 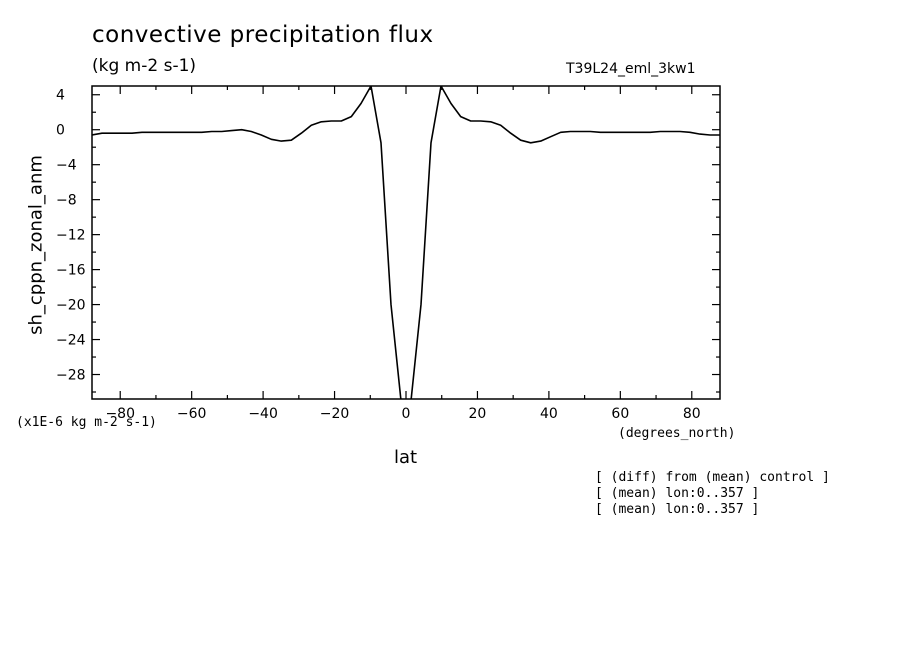 I want to click on x-tick-label: 80, so click(x=692, y=414).